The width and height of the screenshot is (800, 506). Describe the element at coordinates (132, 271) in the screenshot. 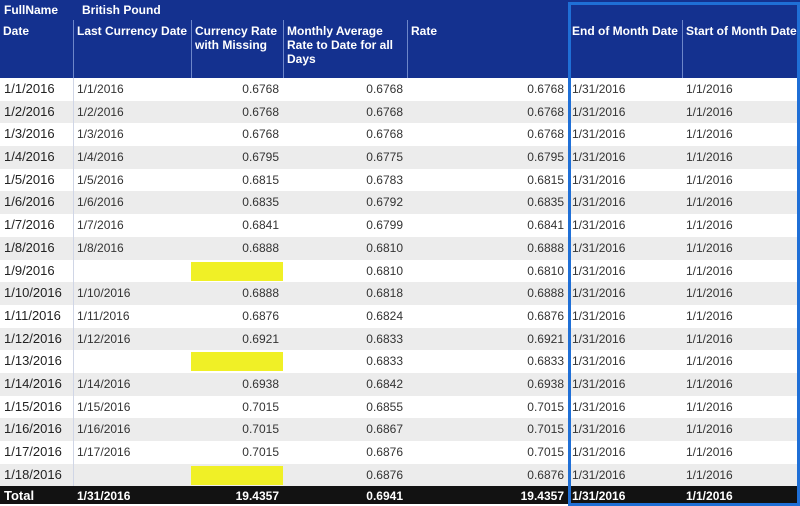

I see `cell-last-currency-date` at that location.